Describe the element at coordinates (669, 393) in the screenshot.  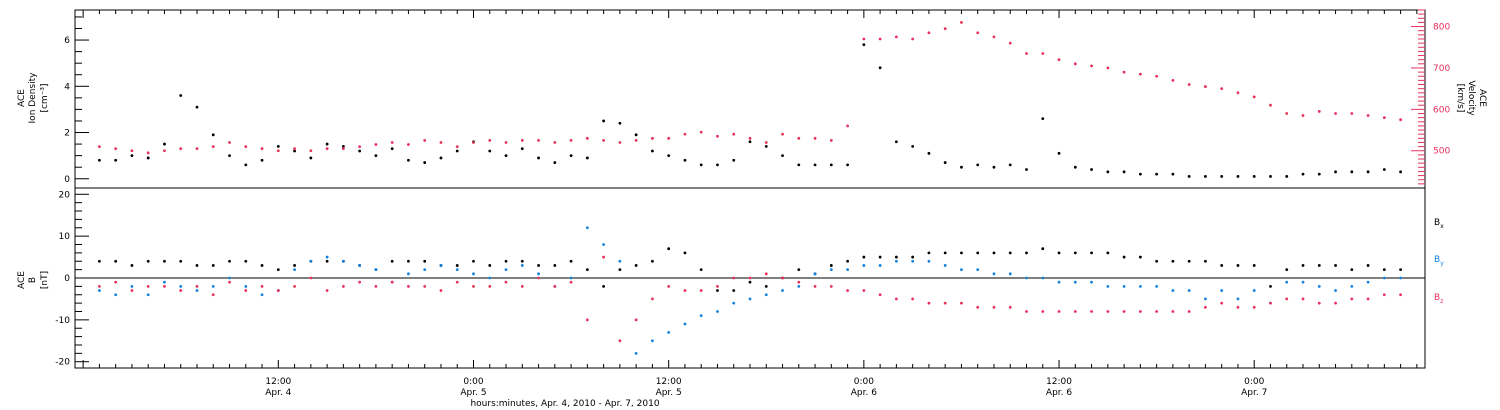
I see `x-tick-date-2: Apr. 5` at that location.